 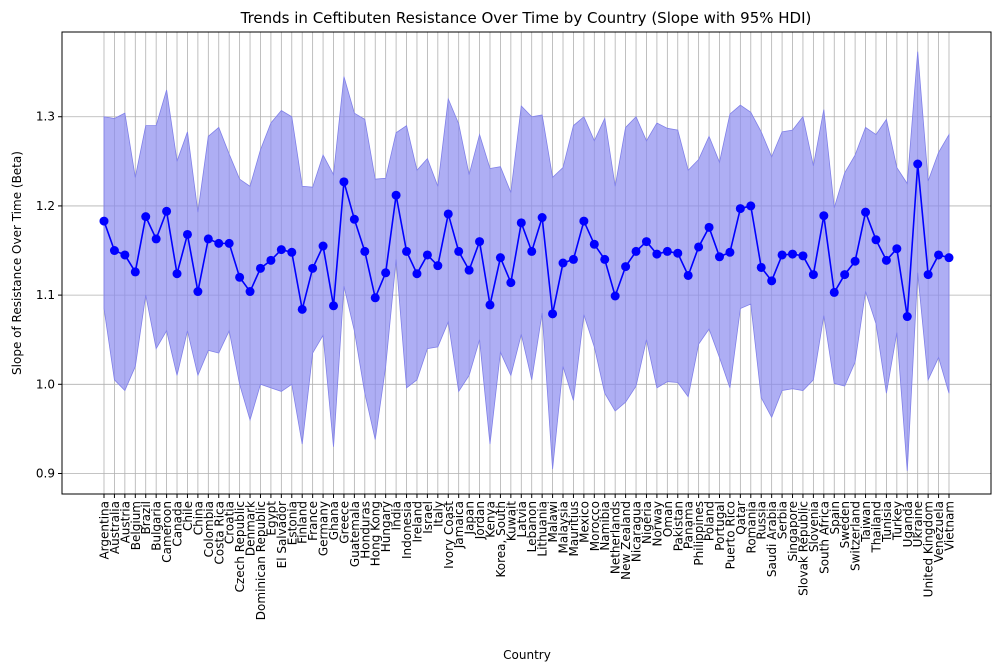 I want to click on x-tick-label: Russia, so click(x=762, y=520).